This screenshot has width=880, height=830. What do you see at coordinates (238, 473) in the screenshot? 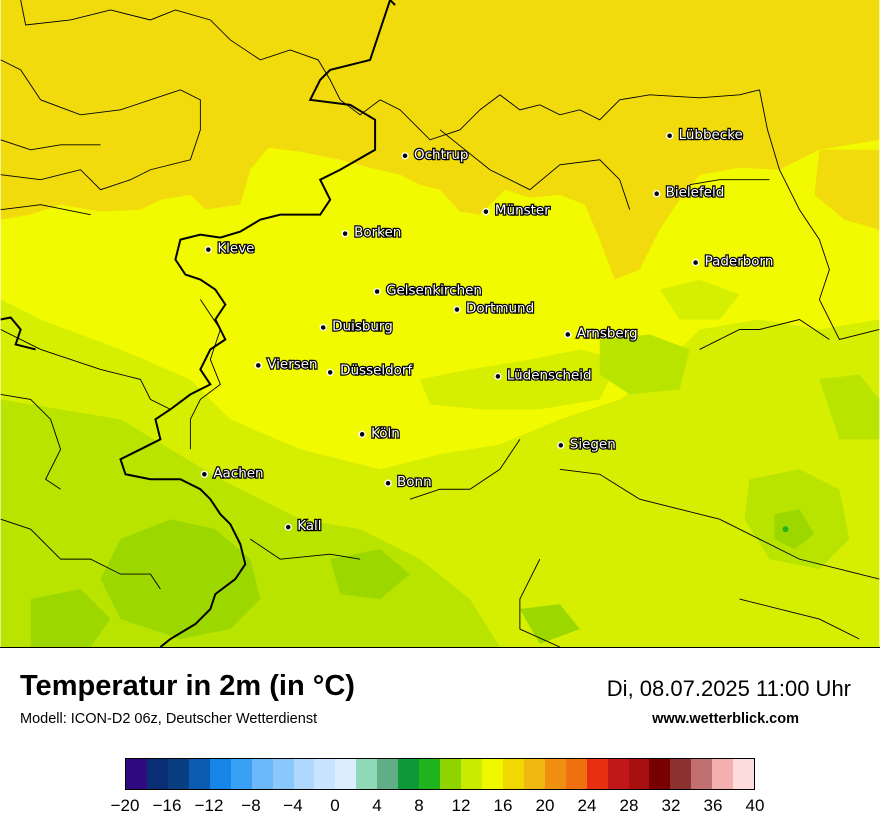
I see `city-label: Aachen` at bounding box center [238, 473].